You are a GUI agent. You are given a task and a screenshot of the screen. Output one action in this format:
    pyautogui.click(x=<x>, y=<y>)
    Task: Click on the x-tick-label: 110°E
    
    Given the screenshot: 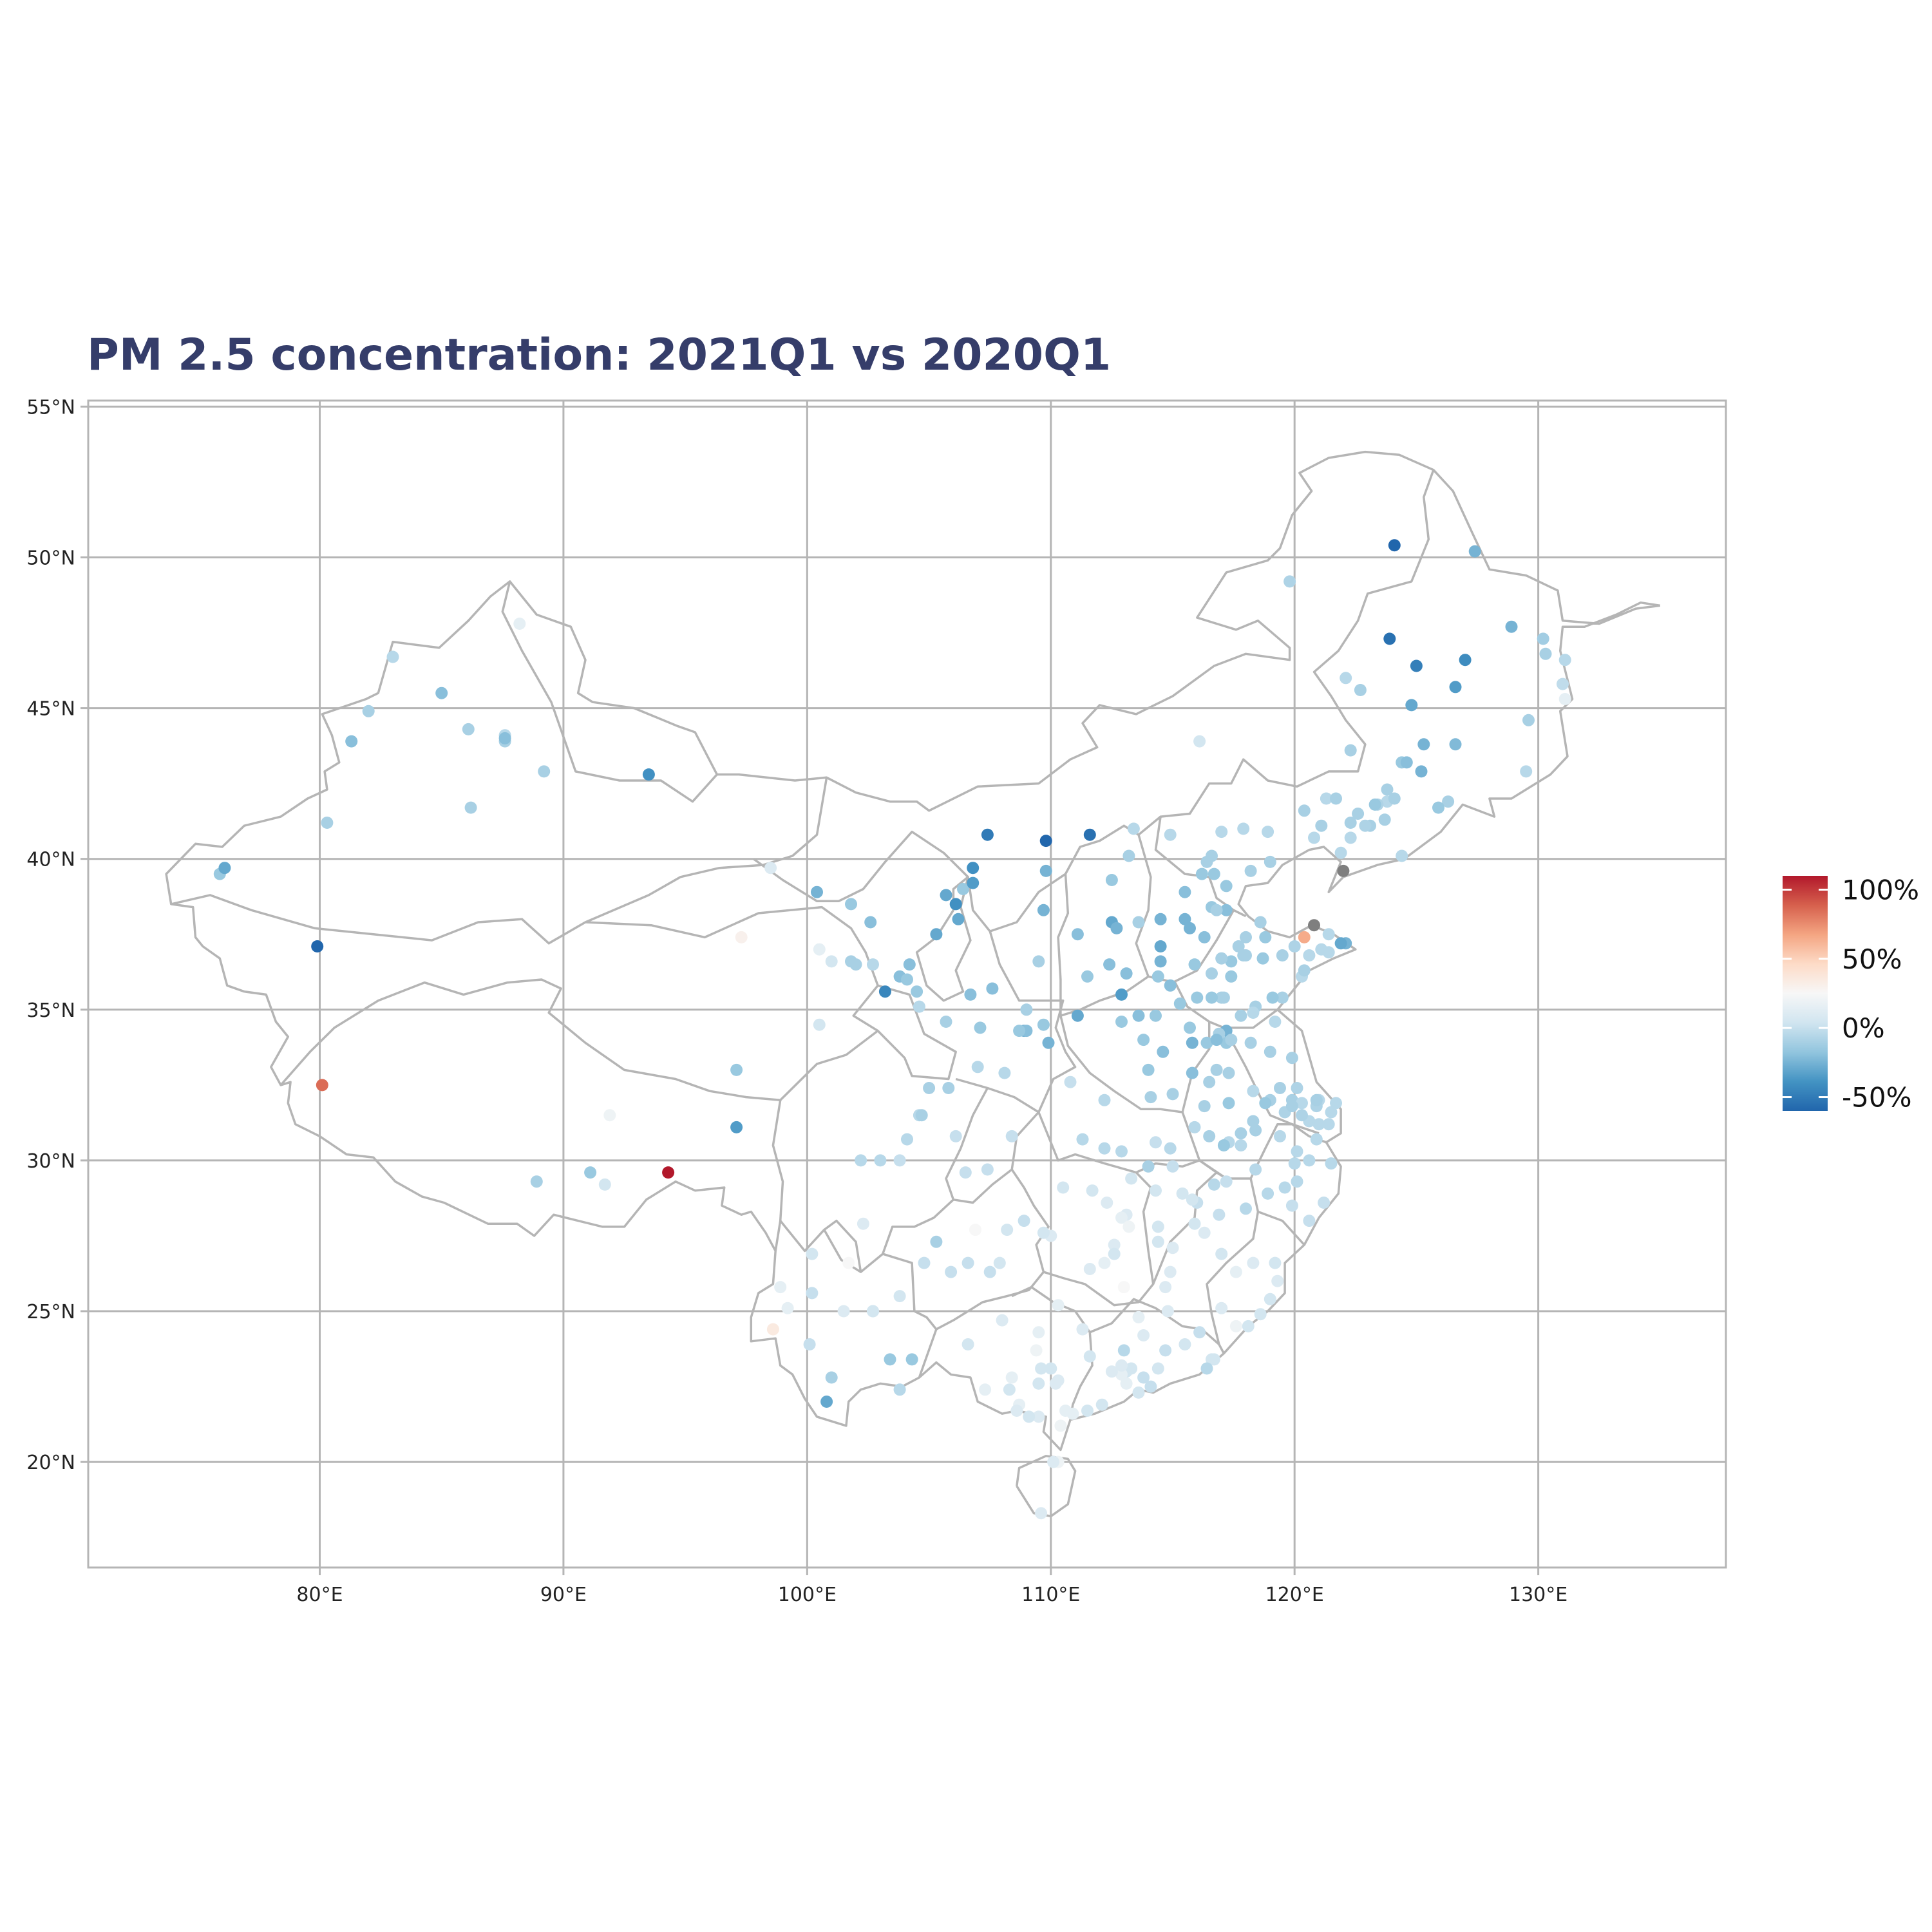 What is the action you would take?
    pyautogui.click(x=1050, y=1595)
    